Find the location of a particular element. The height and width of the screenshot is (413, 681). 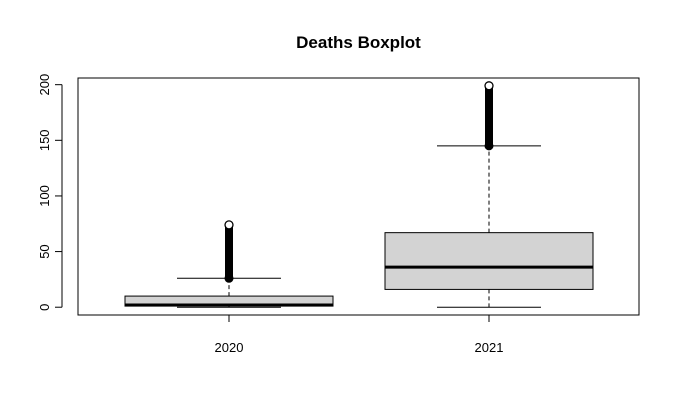

y-tick-label: 100 is located at coordinates (44, 196).